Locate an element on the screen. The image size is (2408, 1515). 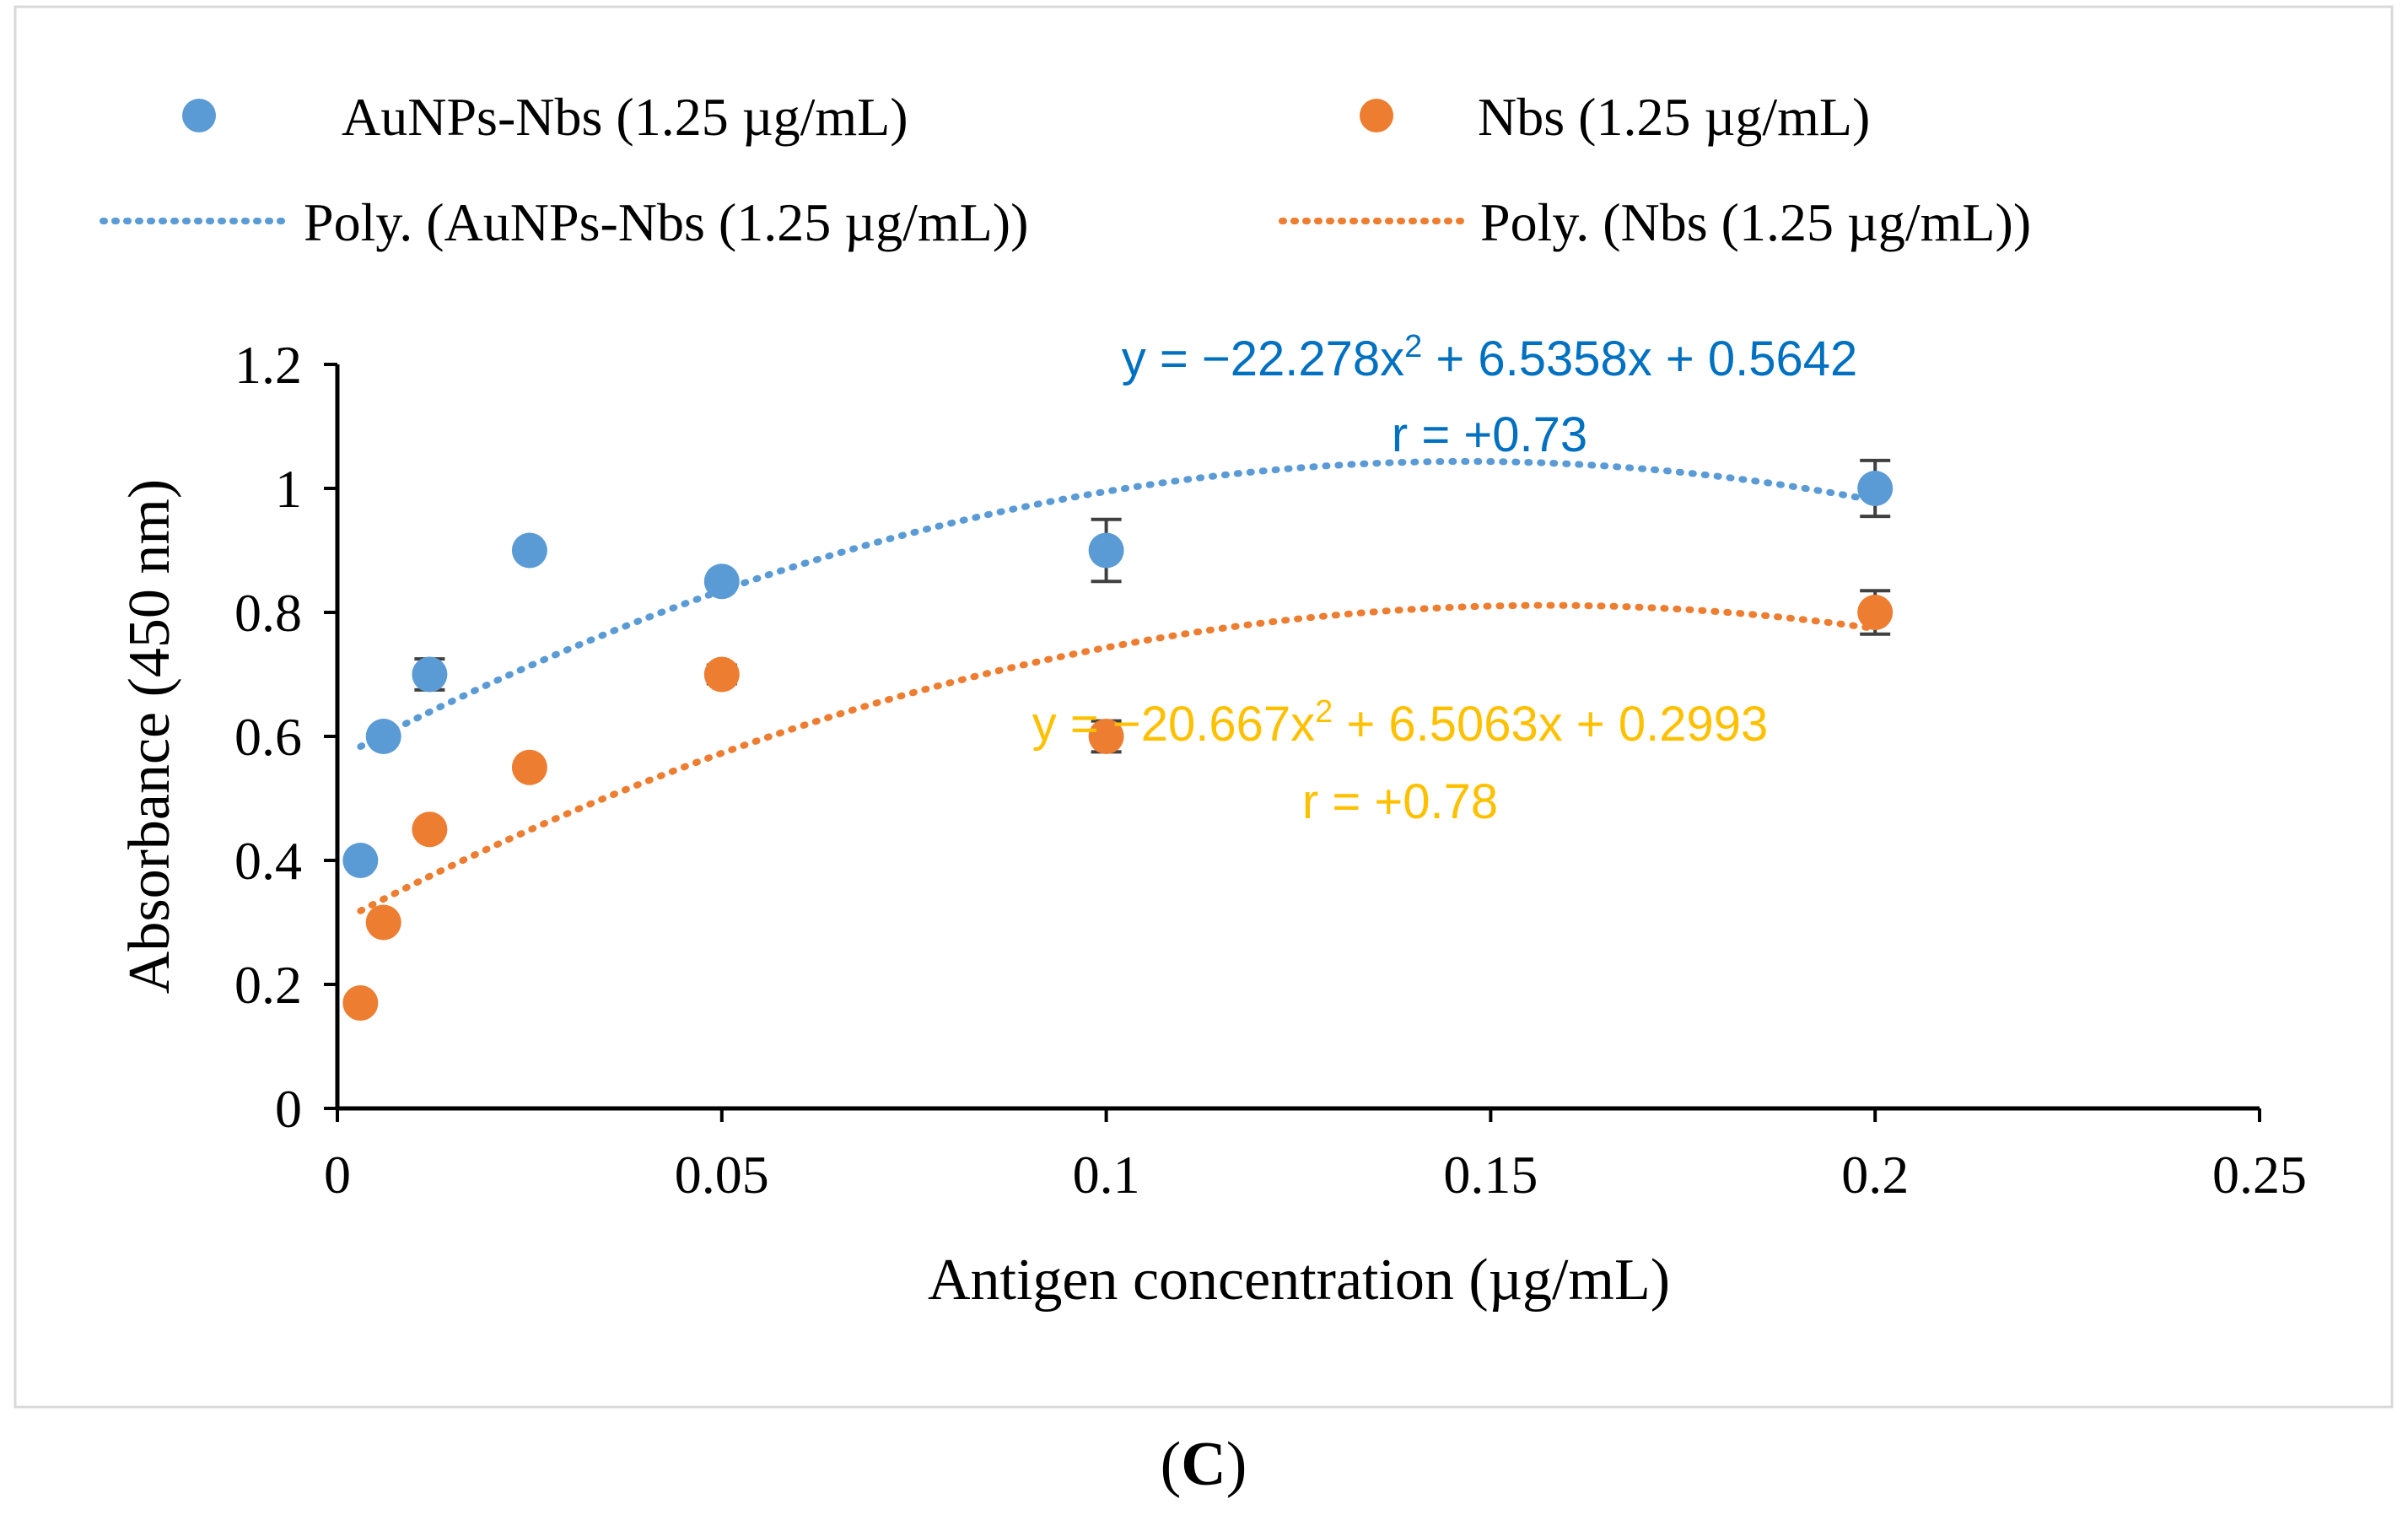
y-tick-label: 0.6 is located at coordinates (268, 737).